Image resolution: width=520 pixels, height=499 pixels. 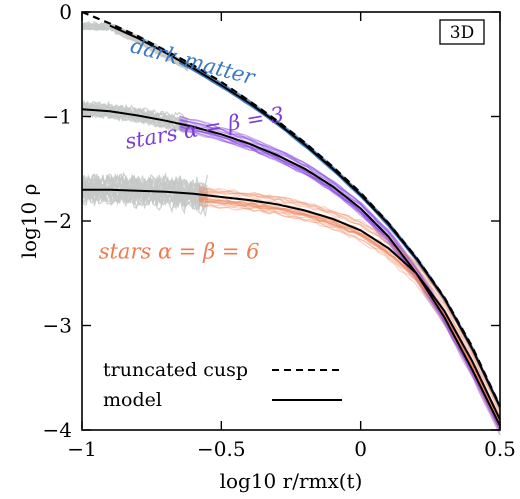 What do you see at coordinates (221, 449) in the screenshot?
I see `x-tick-label: −0.5` at bounding box center [221, 449].